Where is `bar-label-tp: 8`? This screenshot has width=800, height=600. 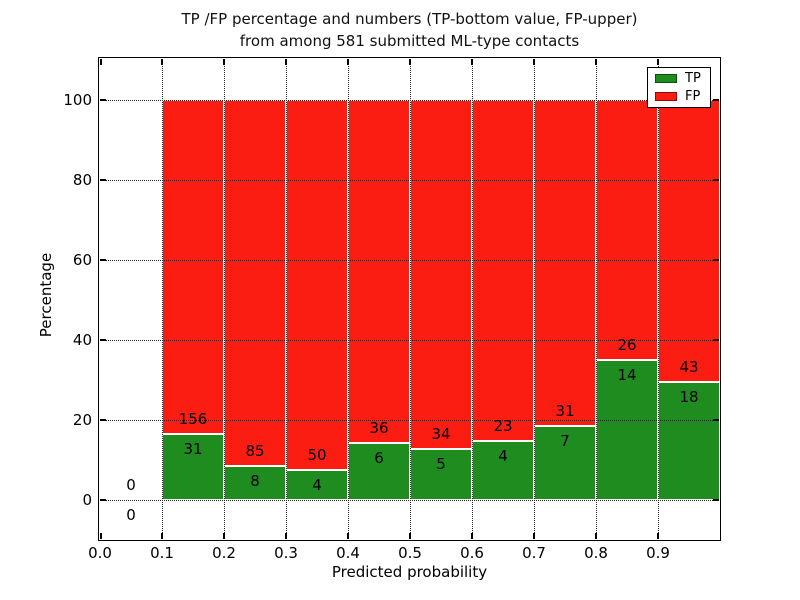 bar-label-tp: 8 is located at coordinates (255, 480).